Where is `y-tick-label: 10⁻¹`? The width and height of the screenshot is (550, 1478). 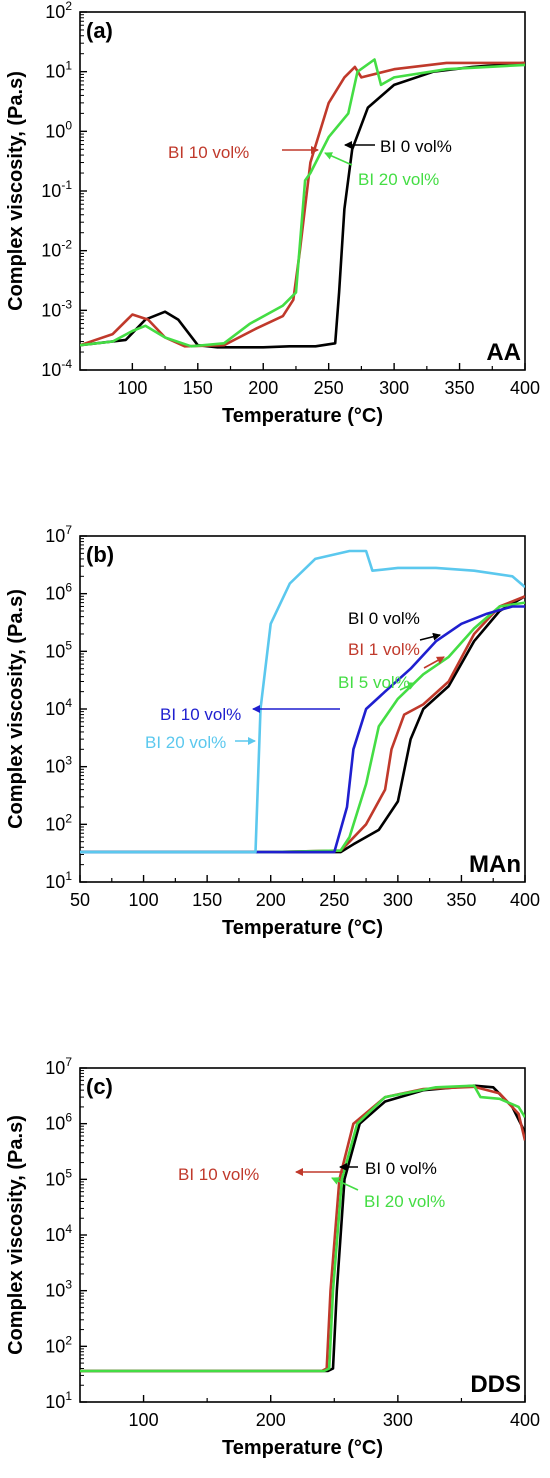 y-tick-label: 10⁻¹ is located at coordinates (56, 189).